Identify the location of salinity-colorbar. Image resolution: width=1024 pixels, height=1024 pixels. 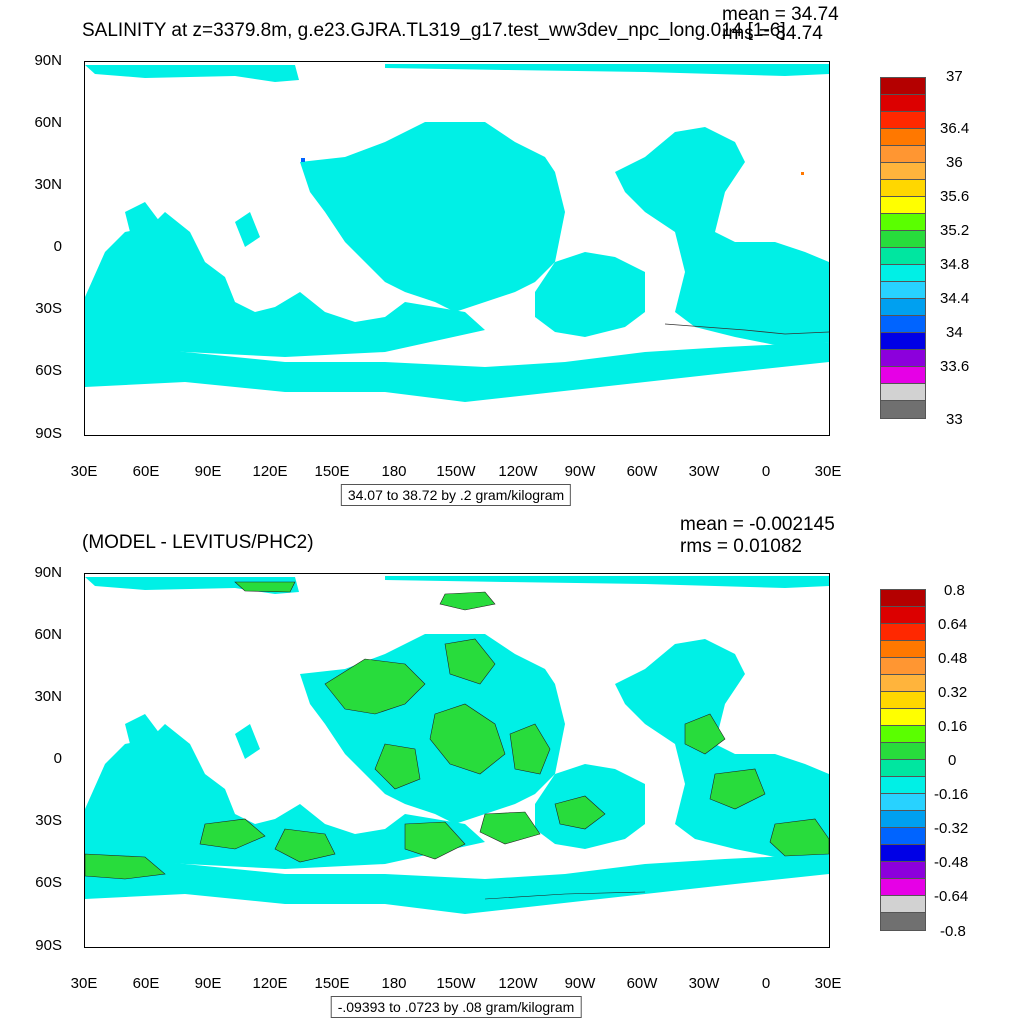
(903, 248).